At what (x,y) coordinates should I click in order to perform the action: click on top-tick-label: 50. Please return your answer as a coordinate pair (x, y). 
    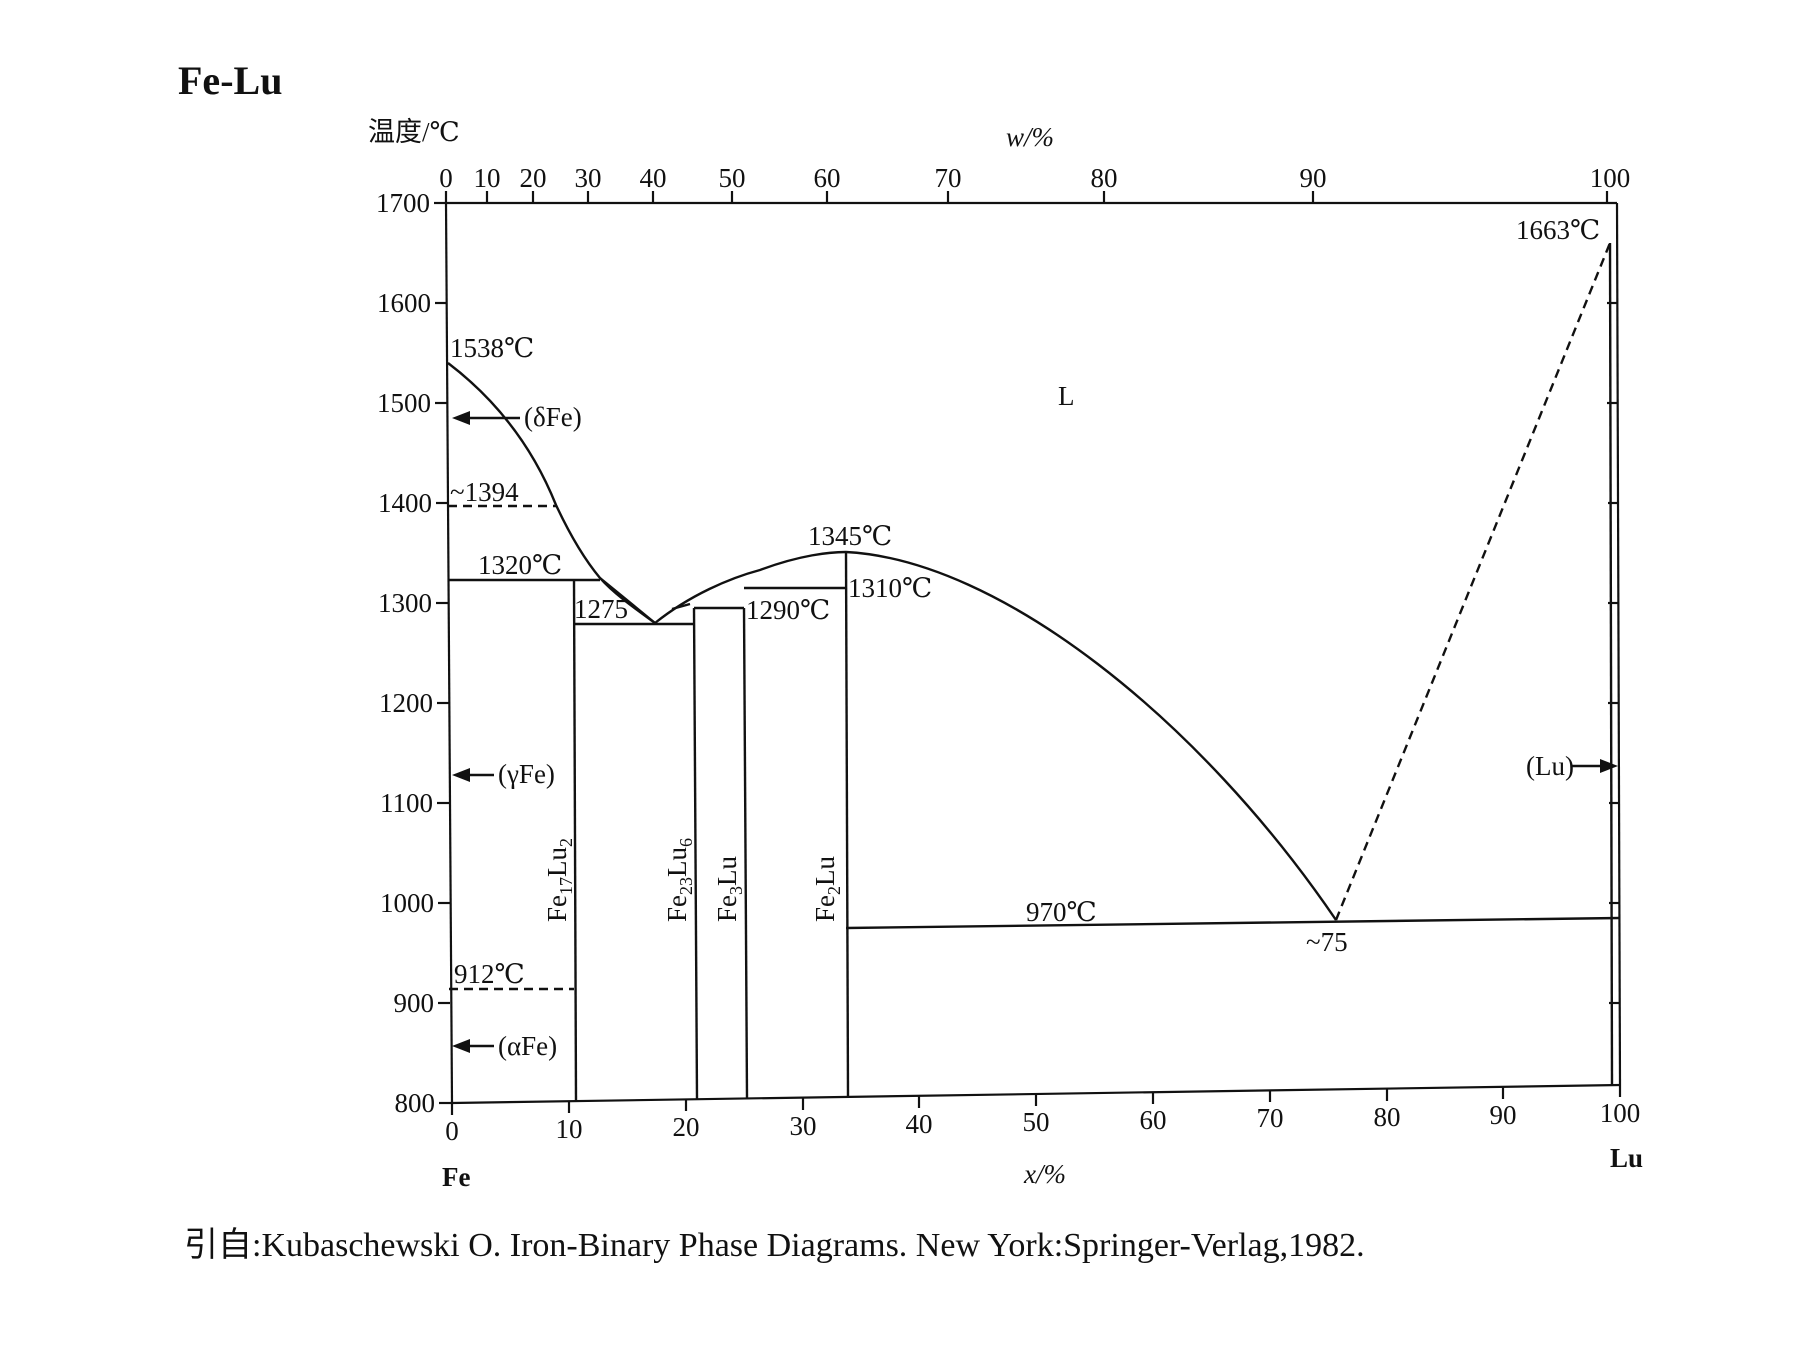
    Looking at the image, I should click on (732, 178).